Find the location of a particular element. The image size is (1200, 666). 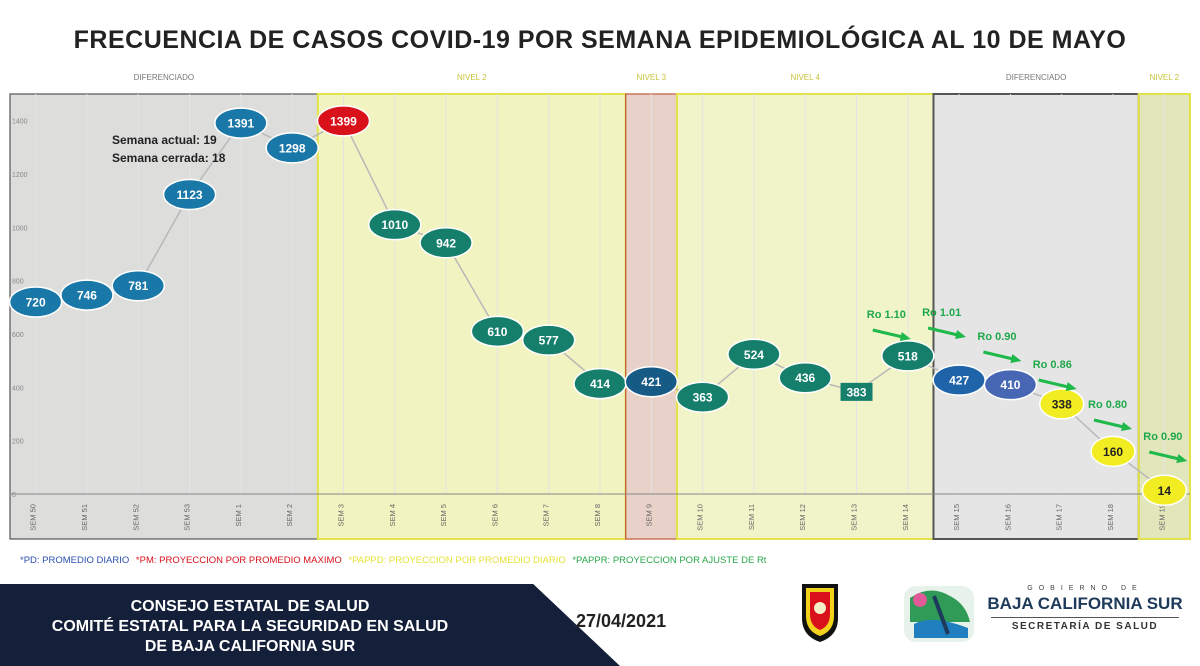

footer-line-1: CONSEJO ESTATAL DE SALUD is located at coordinates (250, 606).